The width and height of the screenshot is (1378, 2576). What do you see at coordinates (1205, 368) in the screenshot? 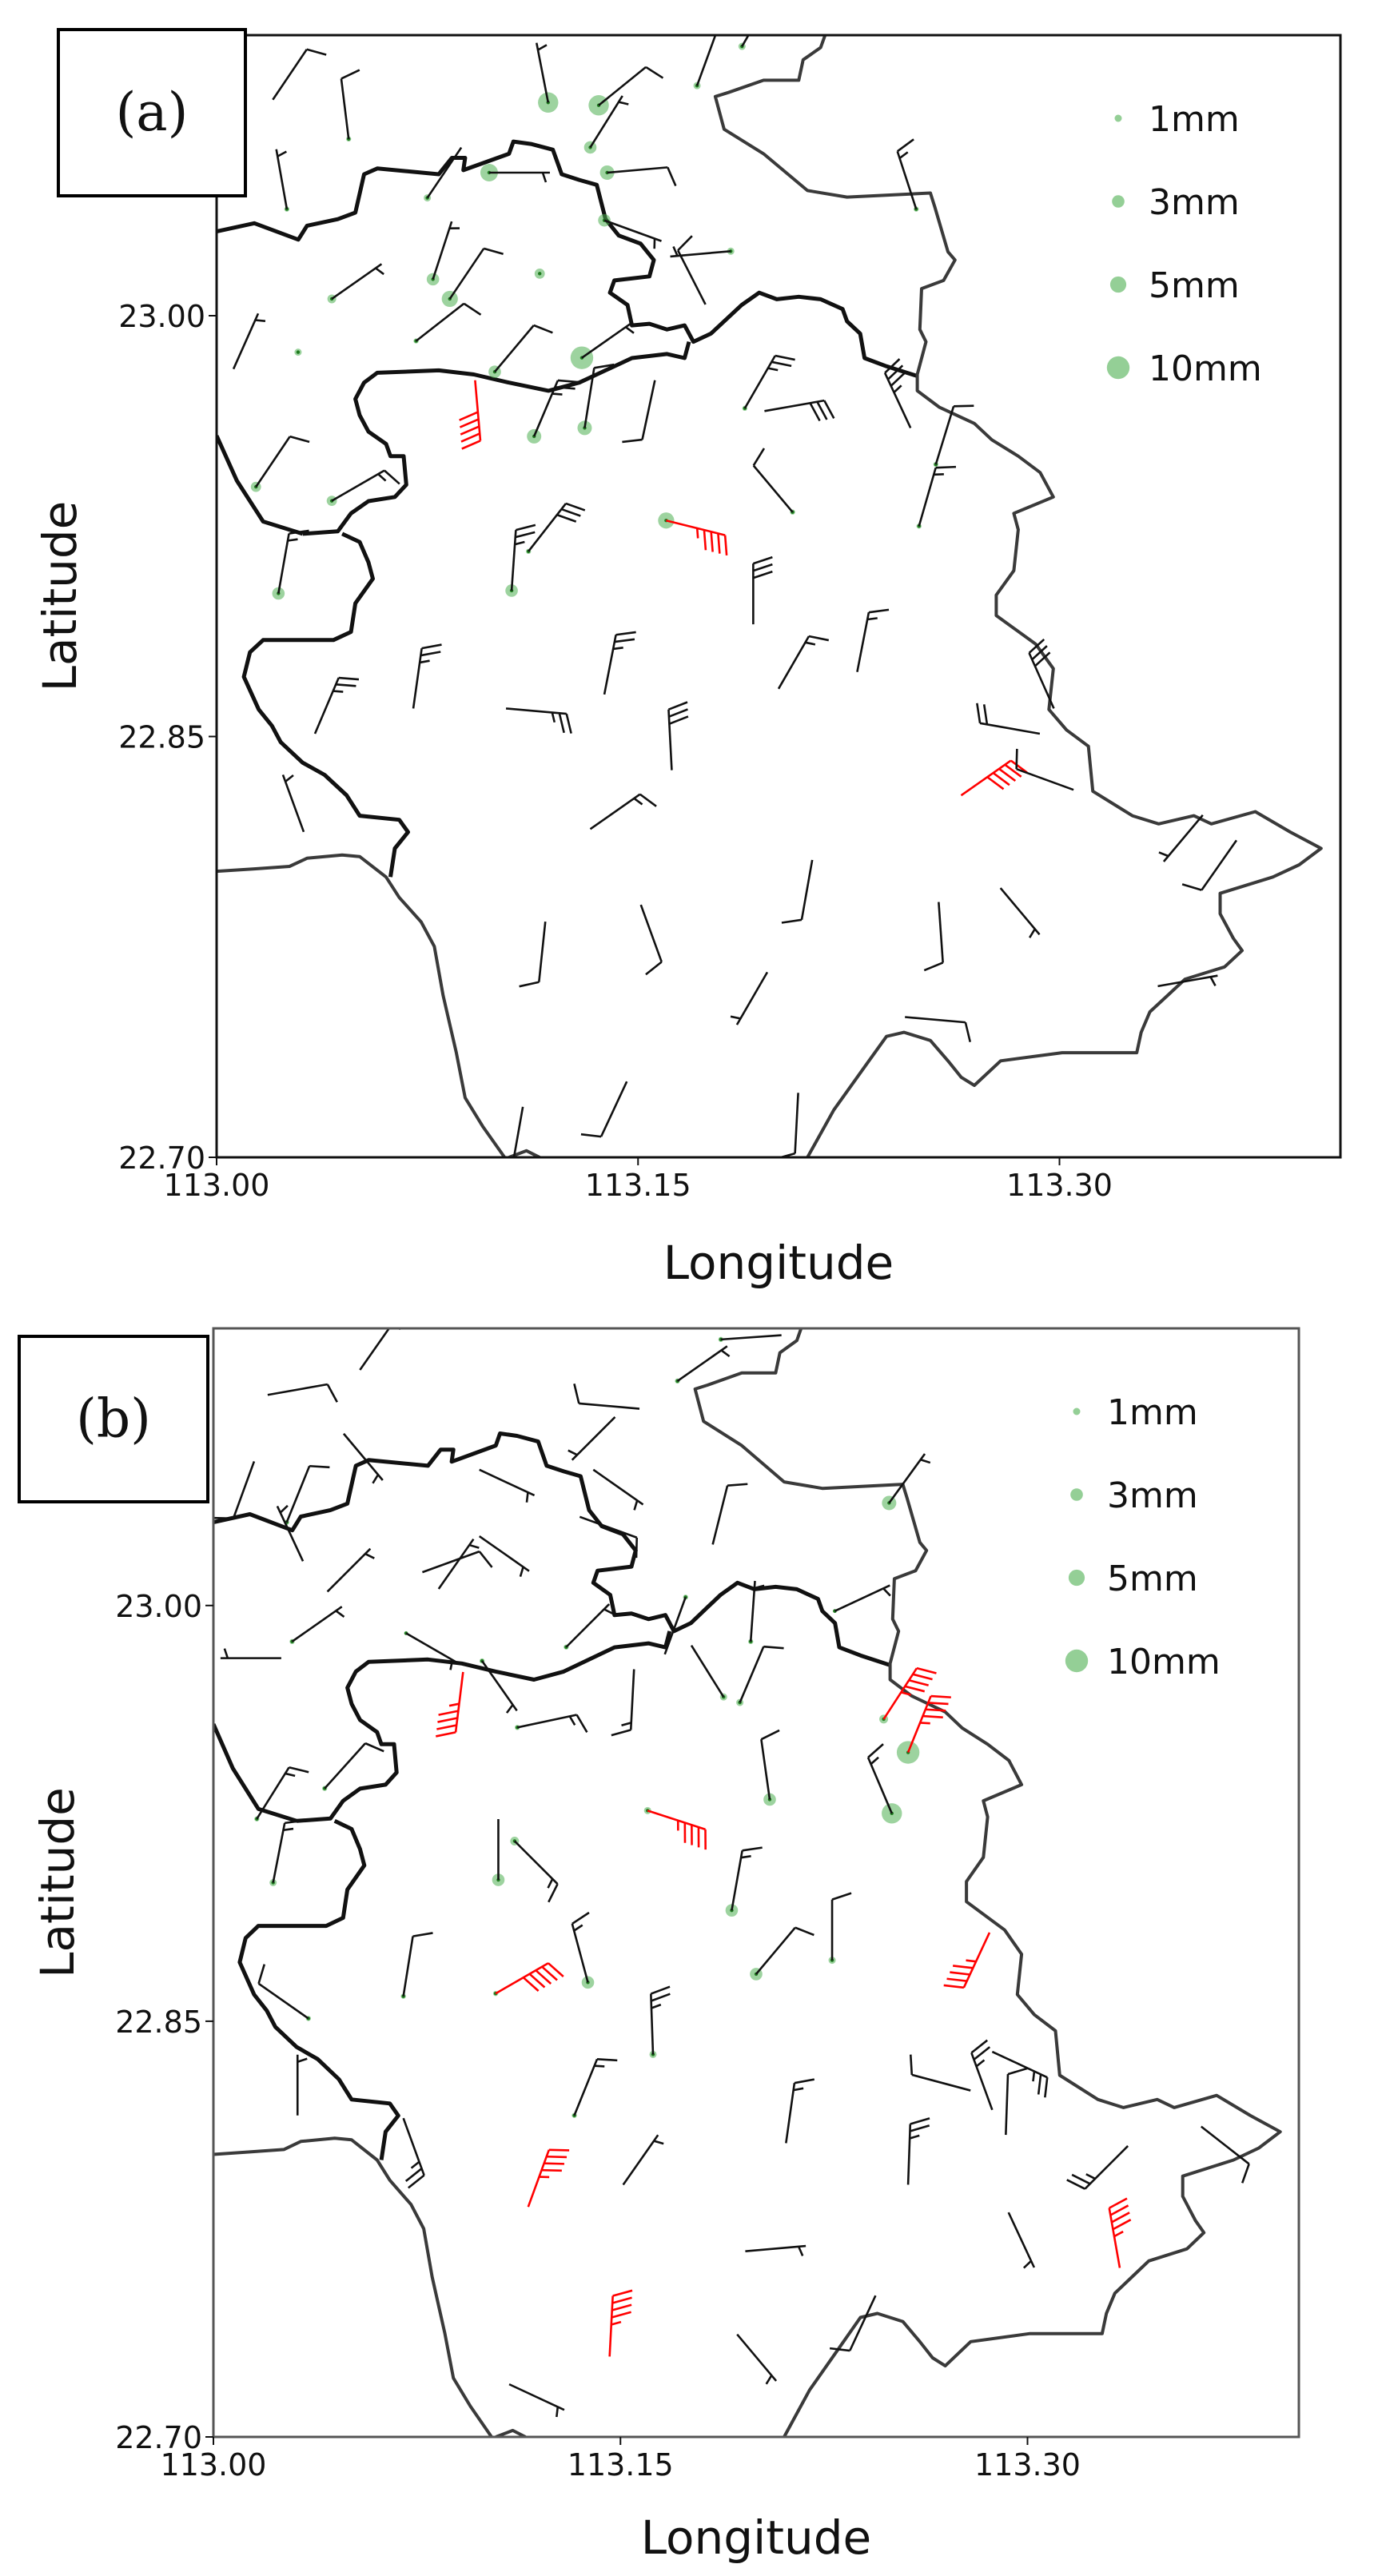
I see `legend-label: 10mm` at bounding box center [1205, 368].